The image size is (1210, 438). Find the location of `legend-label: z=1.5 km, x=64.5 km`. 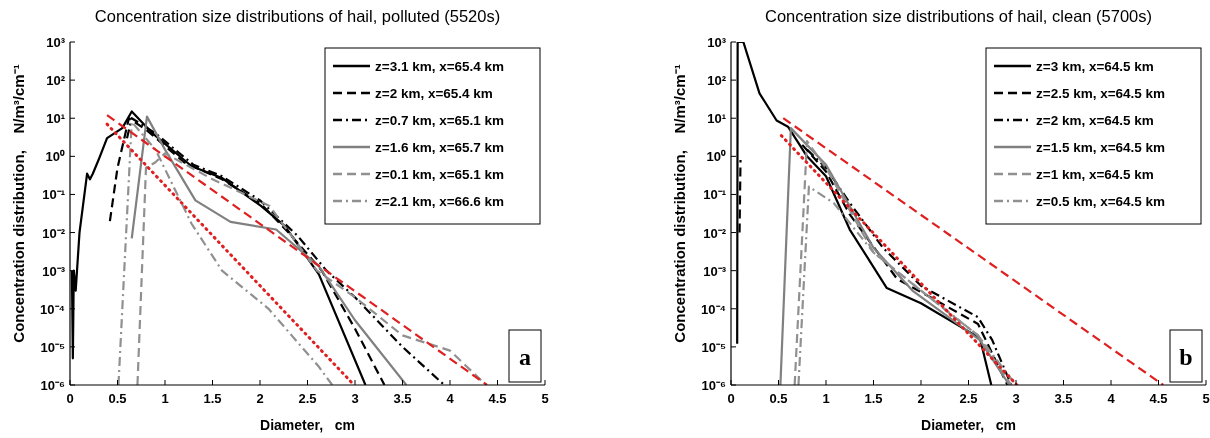

legend-label: z=1.5 km, x=64.5 km is located at coordinates (1101, 147).